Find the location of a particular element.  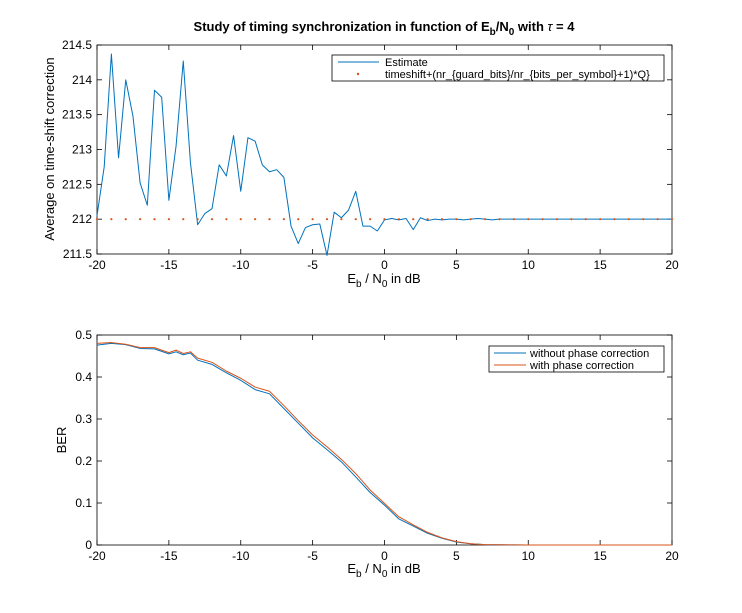

y-tick-label: 214 is located at coordinates (82, 80).